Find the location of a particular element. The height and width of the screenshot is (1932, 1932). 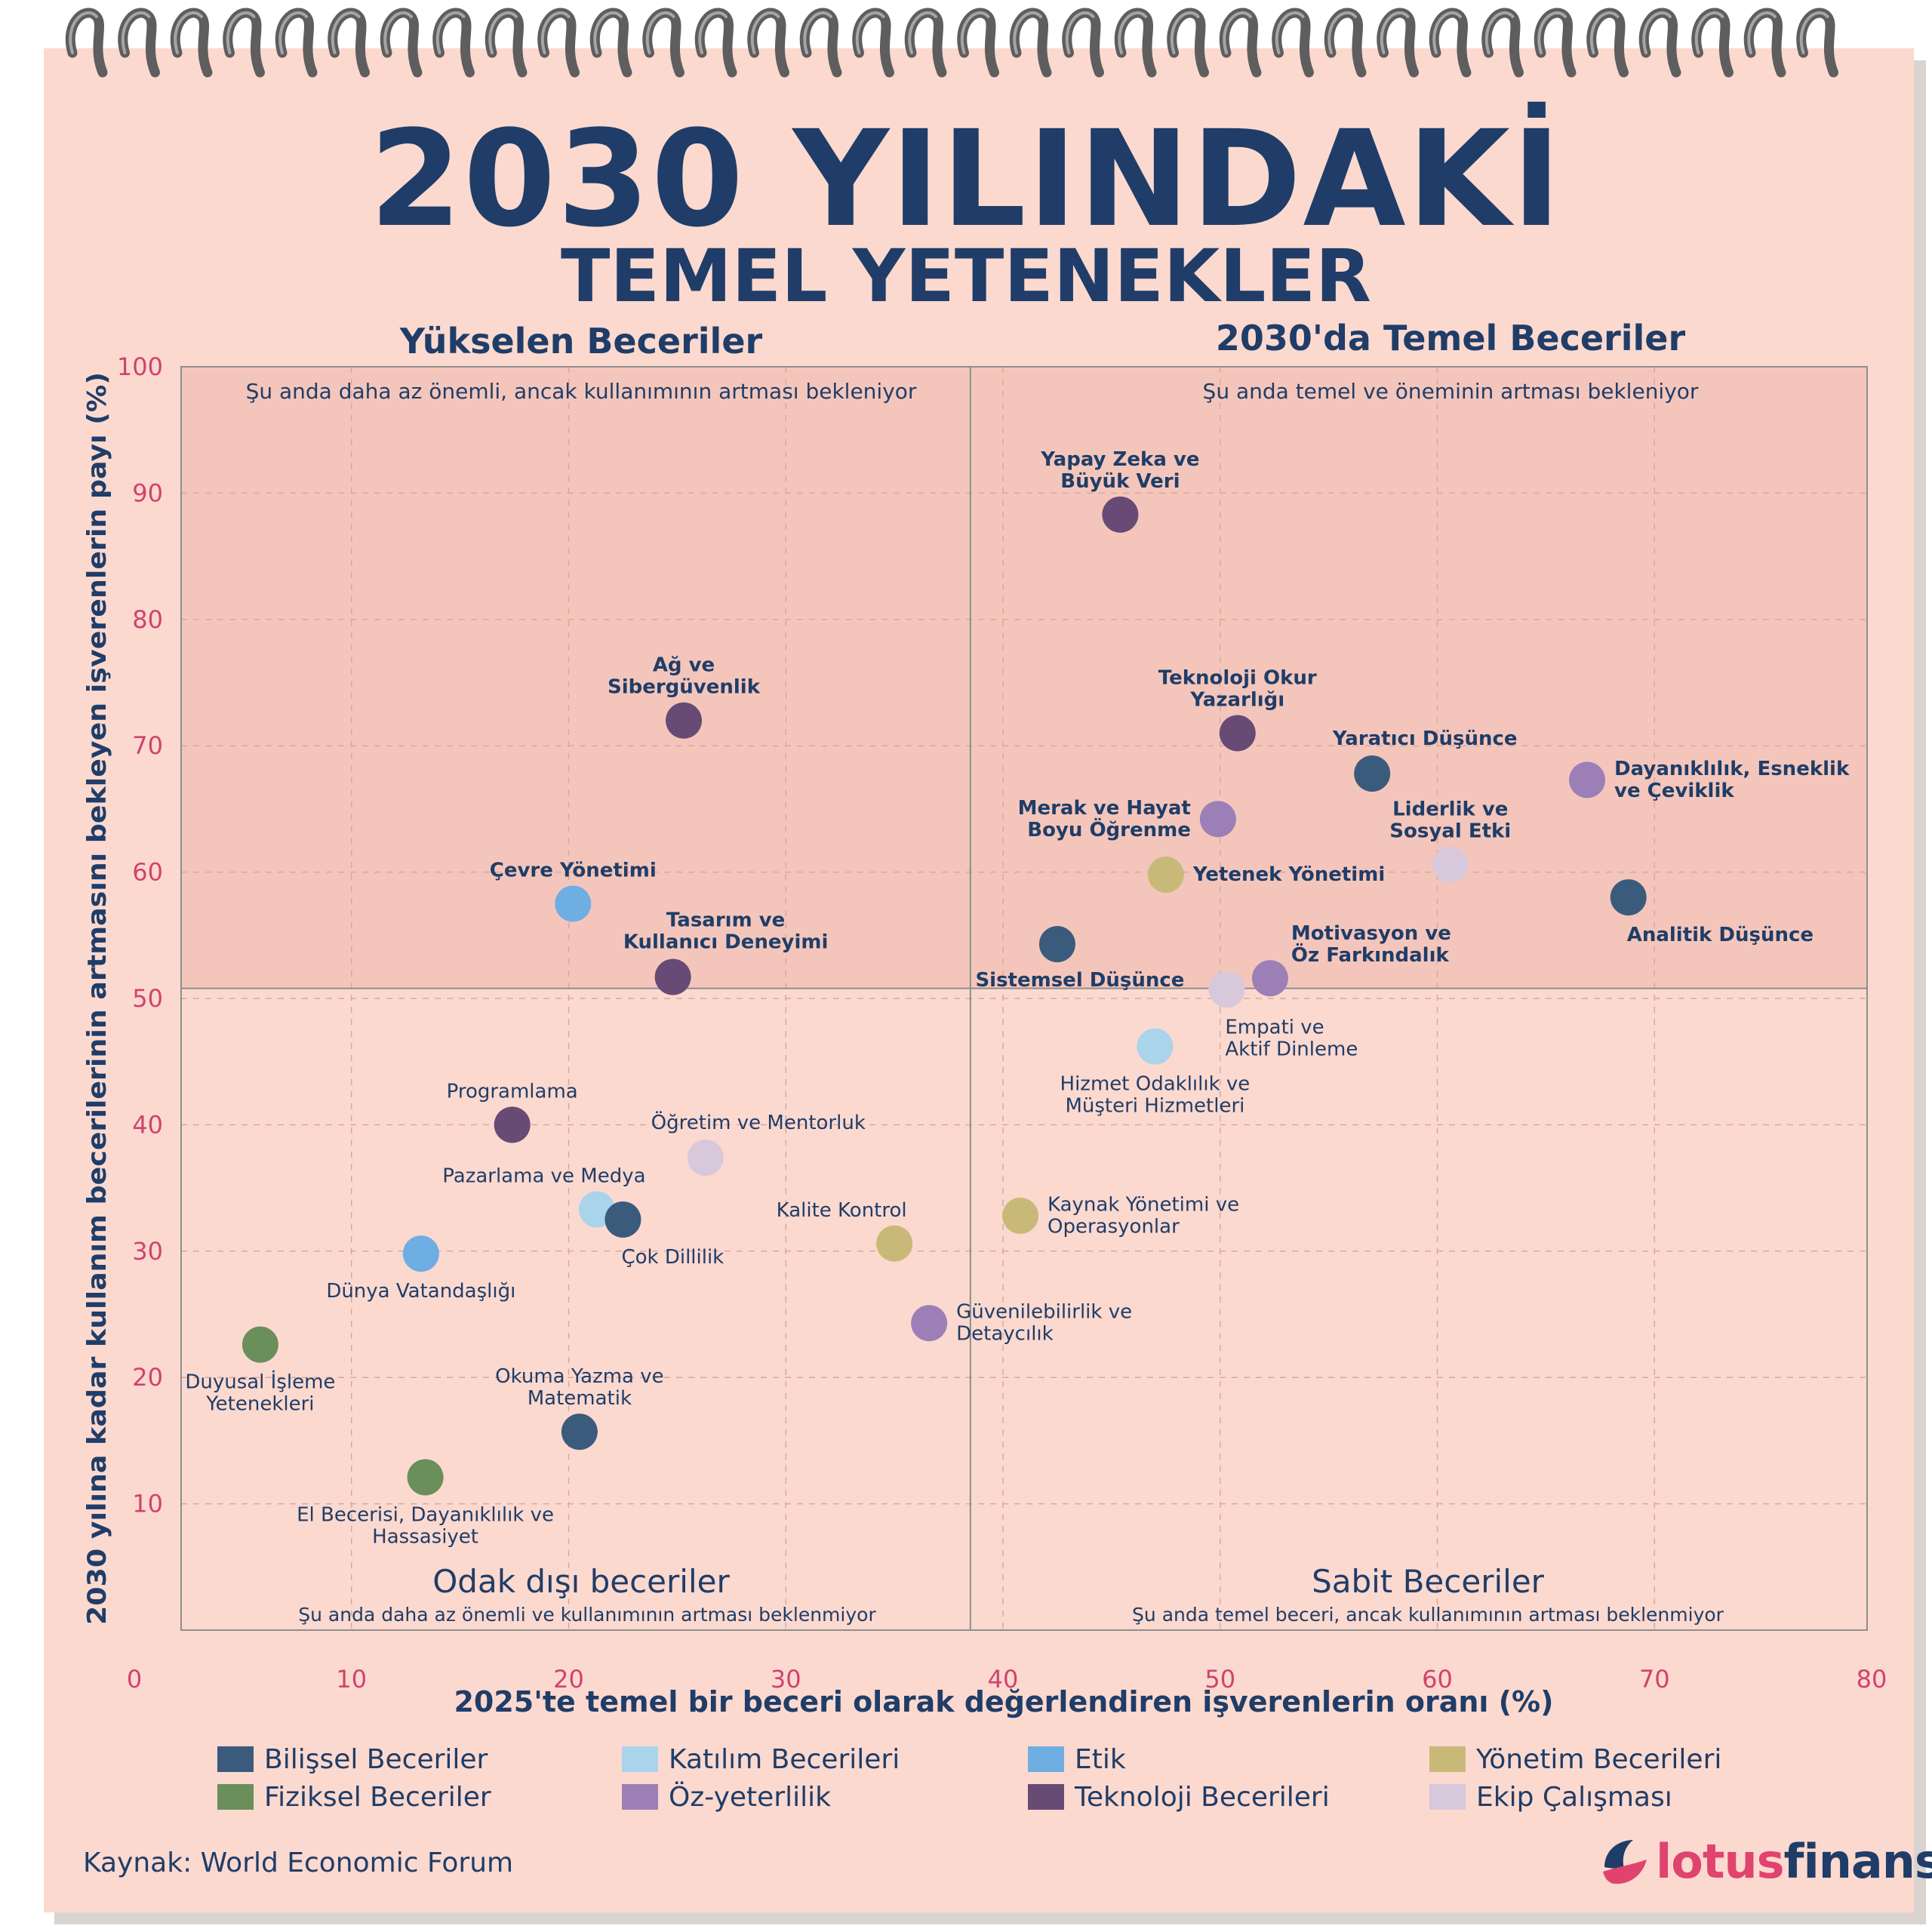

data-point-label: Yaratıcı Düşünce is located at coordinates (1425, 739).